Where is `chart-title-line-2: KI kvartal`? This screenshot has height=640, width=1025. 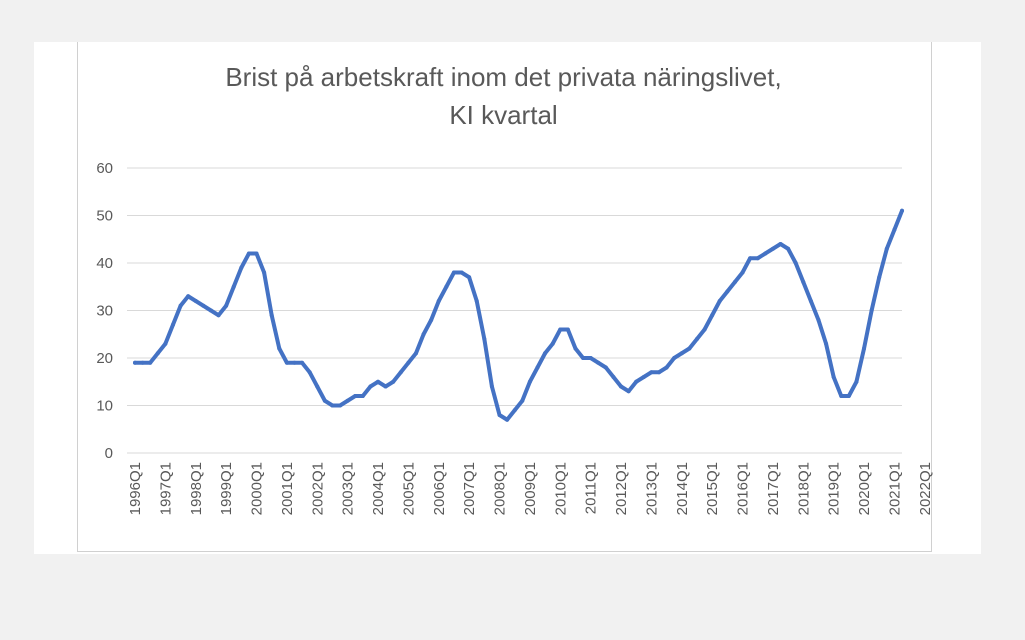
chart-title-line-2: KI kvartal is located at coordinates (503, 115).